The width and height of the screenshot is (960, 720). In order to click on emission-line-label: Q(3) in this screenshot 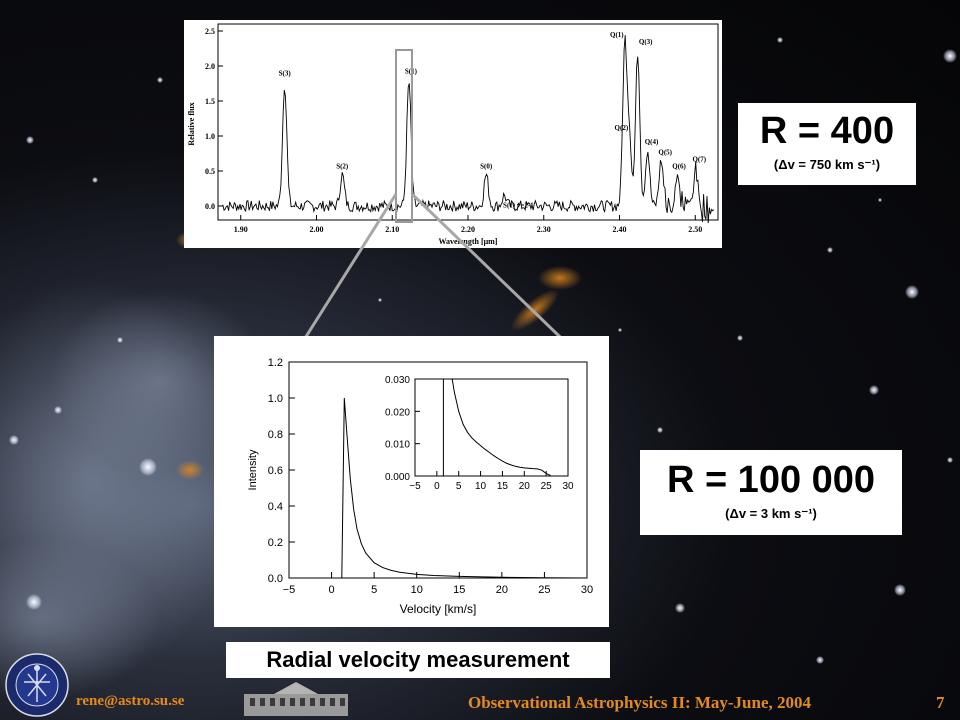, I will do `click(646, 42)`.